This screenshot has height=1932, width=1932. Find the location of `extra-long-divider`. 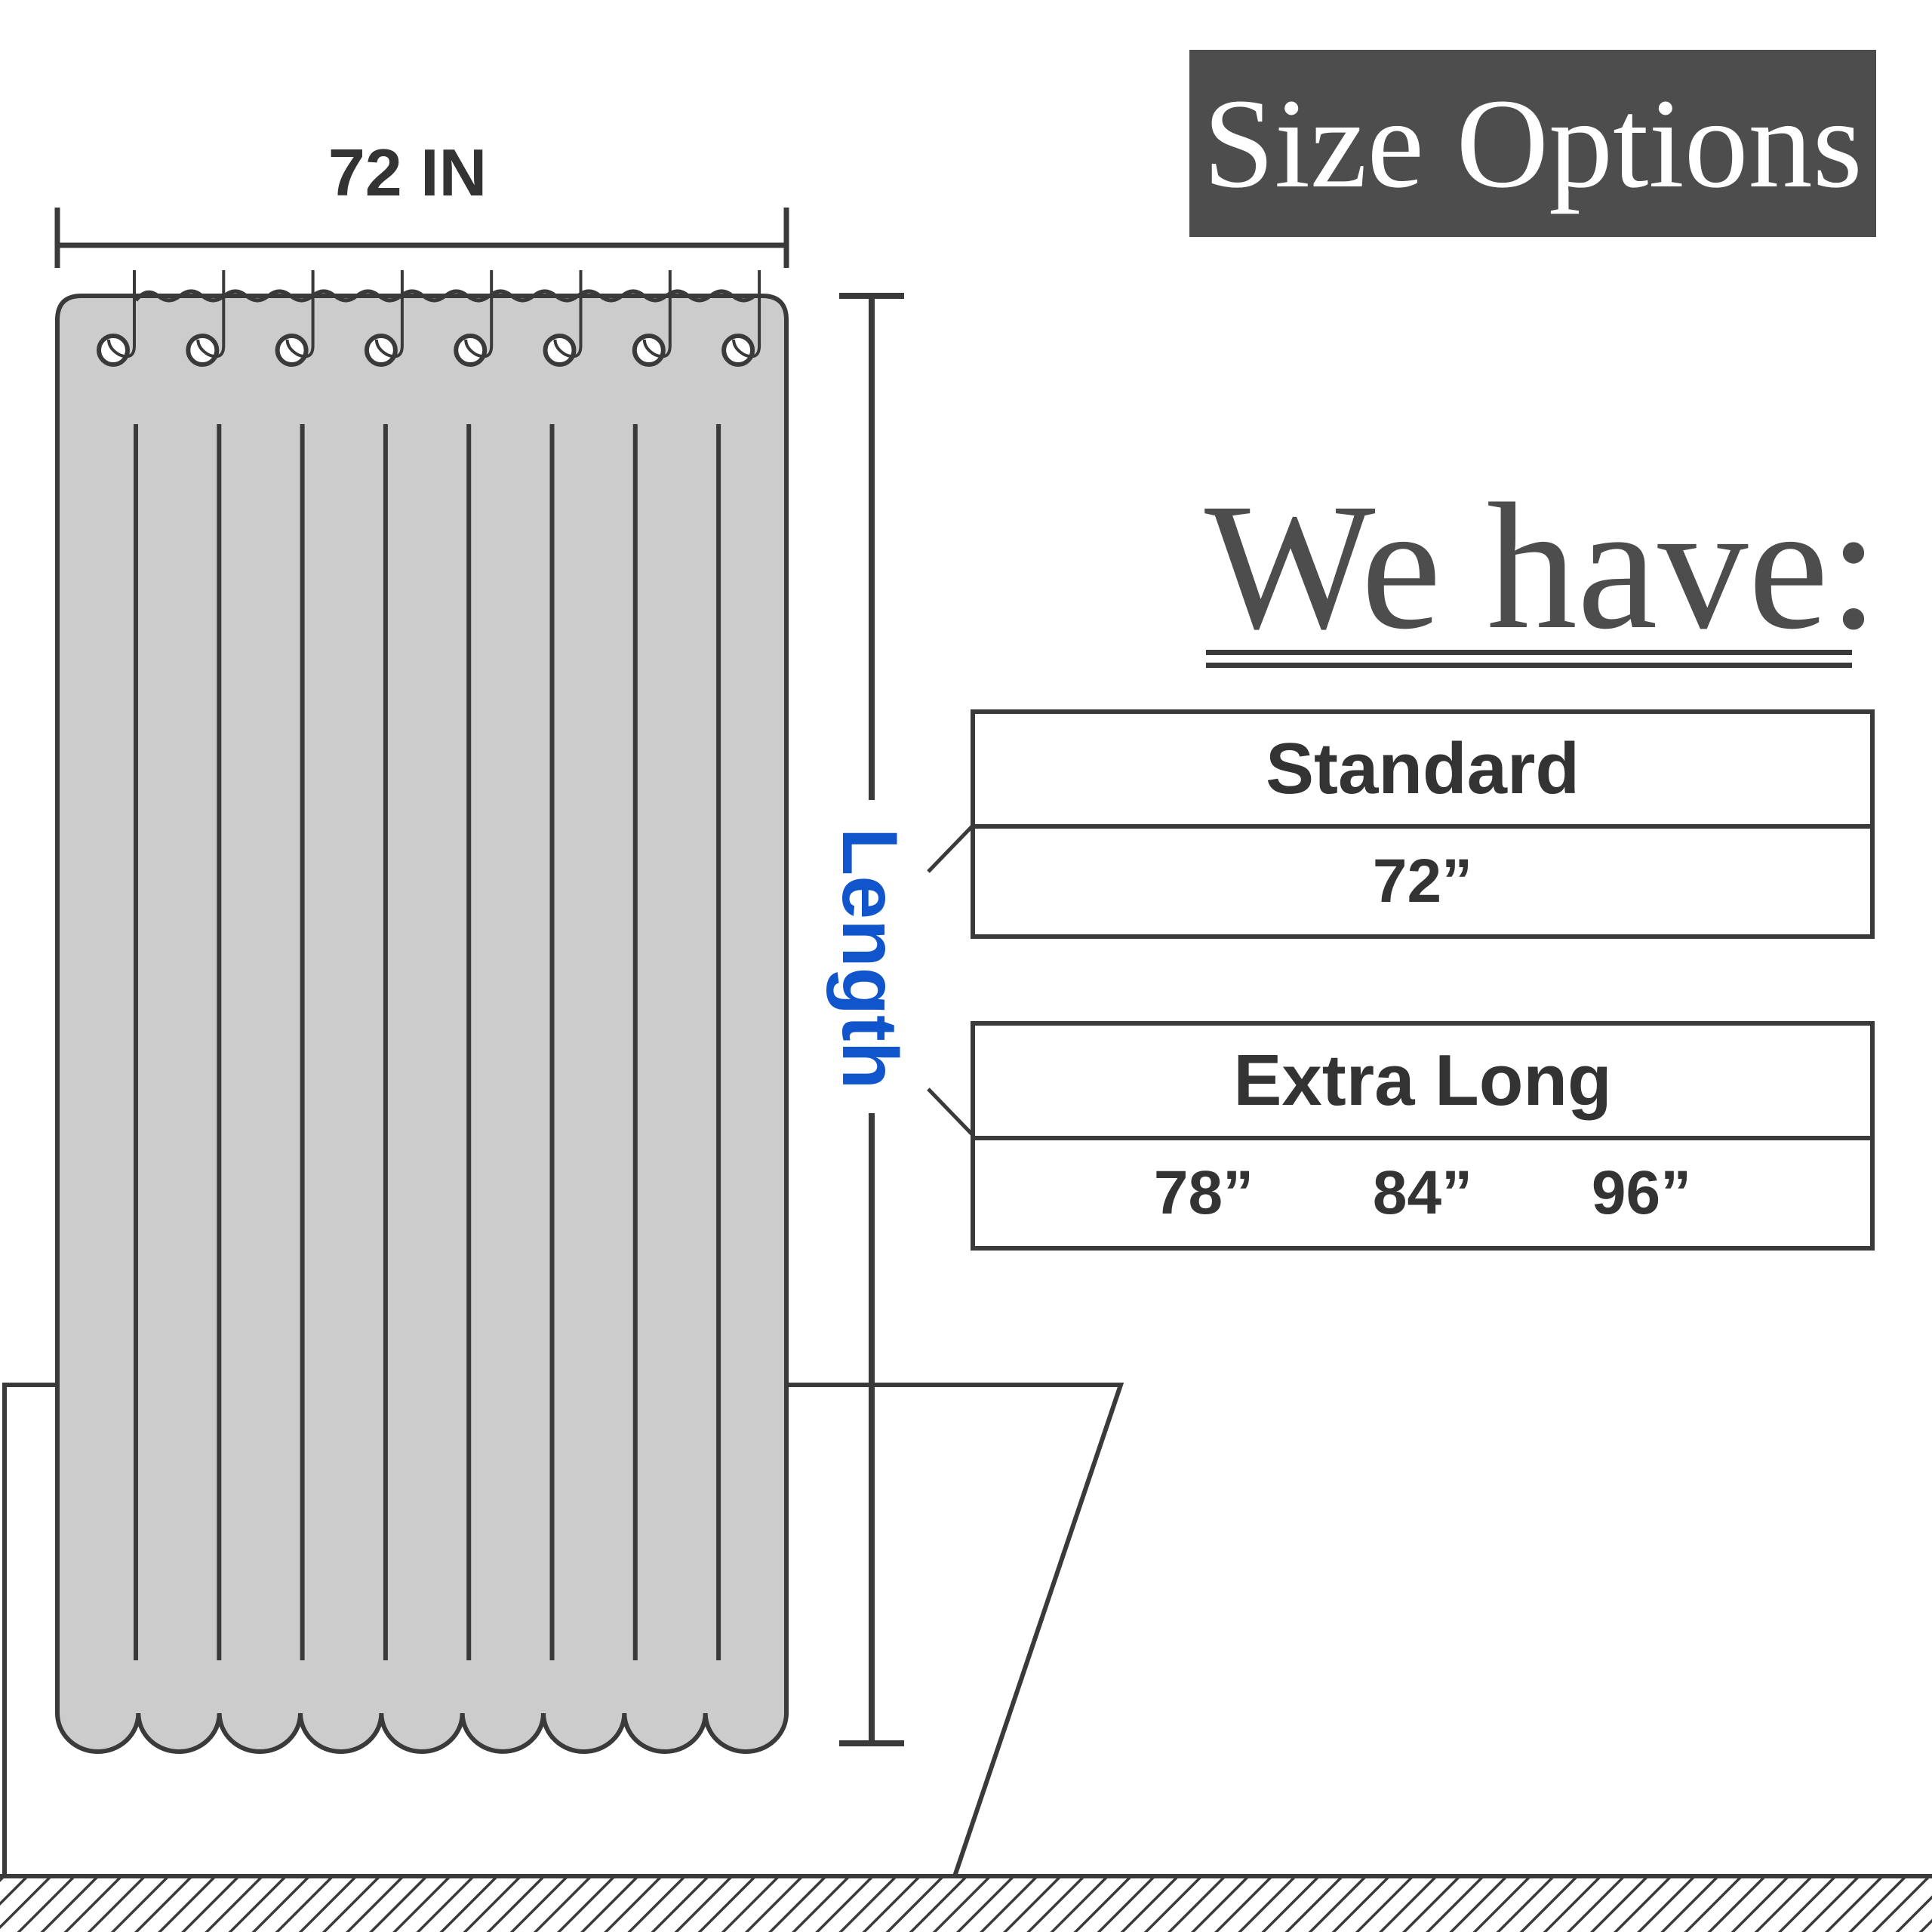

extra-long-divider is located at coordinates (1422, 1138).